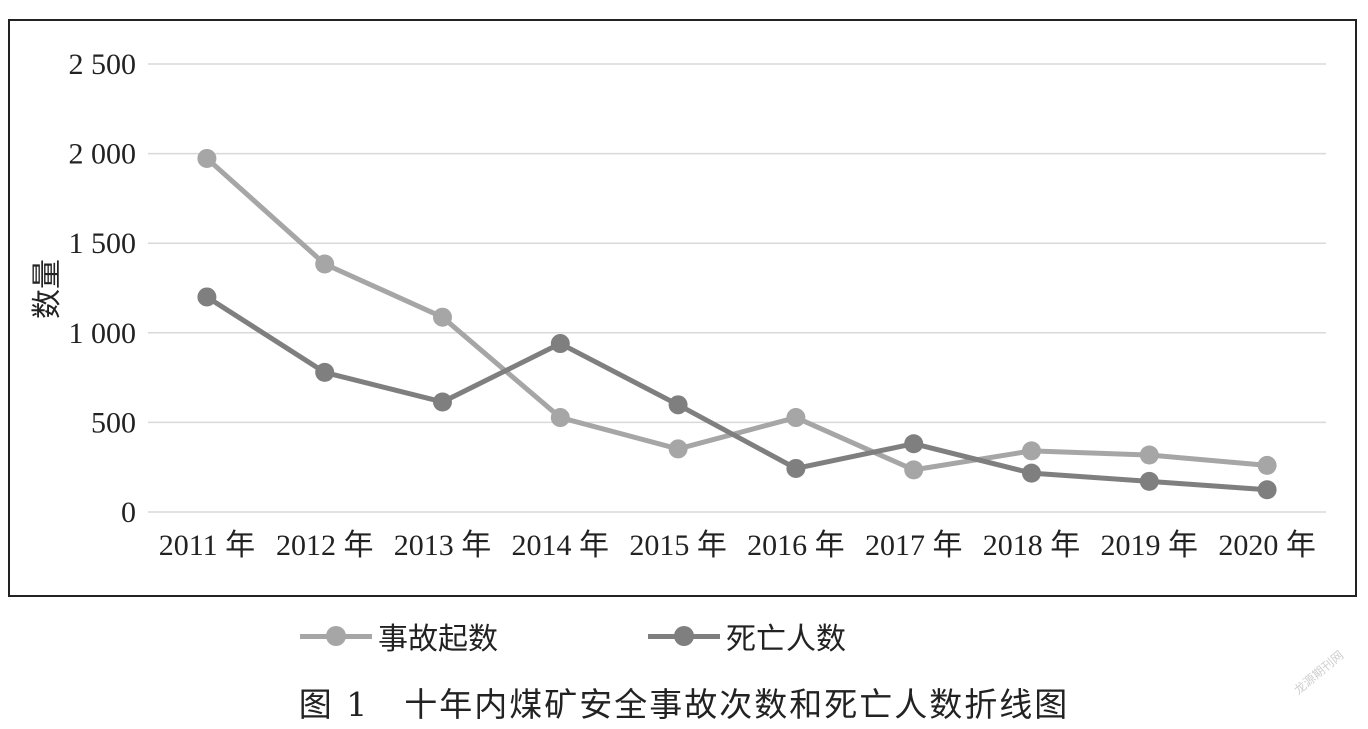 Image resolution: width=1368 pixels, height=729 pixels. I want to click on legend-item-accidents: 事故起数, so click(399, 636).